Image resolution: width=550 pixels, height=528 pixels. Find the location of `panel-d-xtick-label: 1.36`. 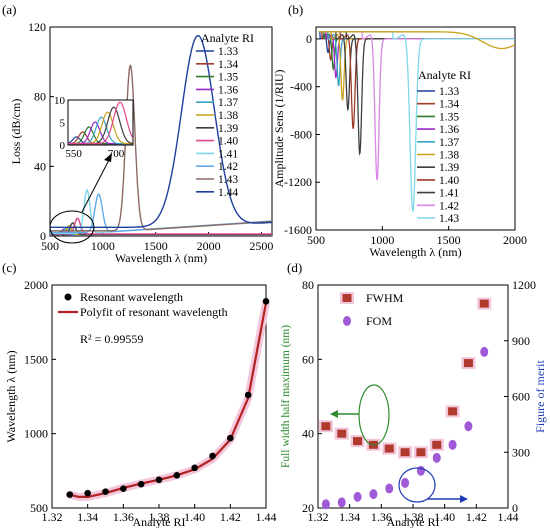

panel-d-xtick-label: 1.36 is located at coordinates (381, 517).